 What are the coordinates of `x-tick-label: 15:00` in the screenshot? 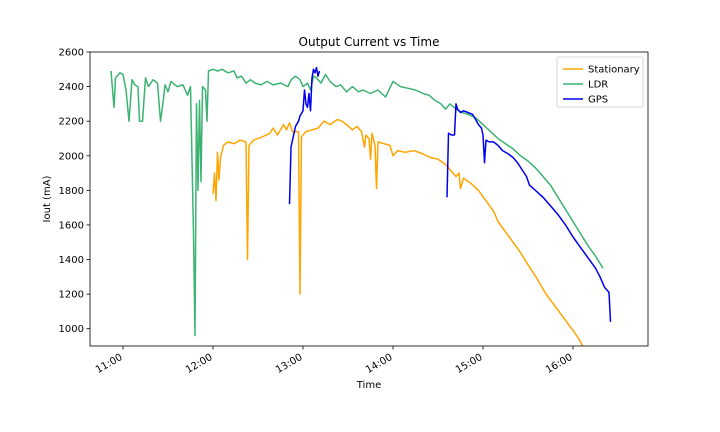 It's located at (469, 364).